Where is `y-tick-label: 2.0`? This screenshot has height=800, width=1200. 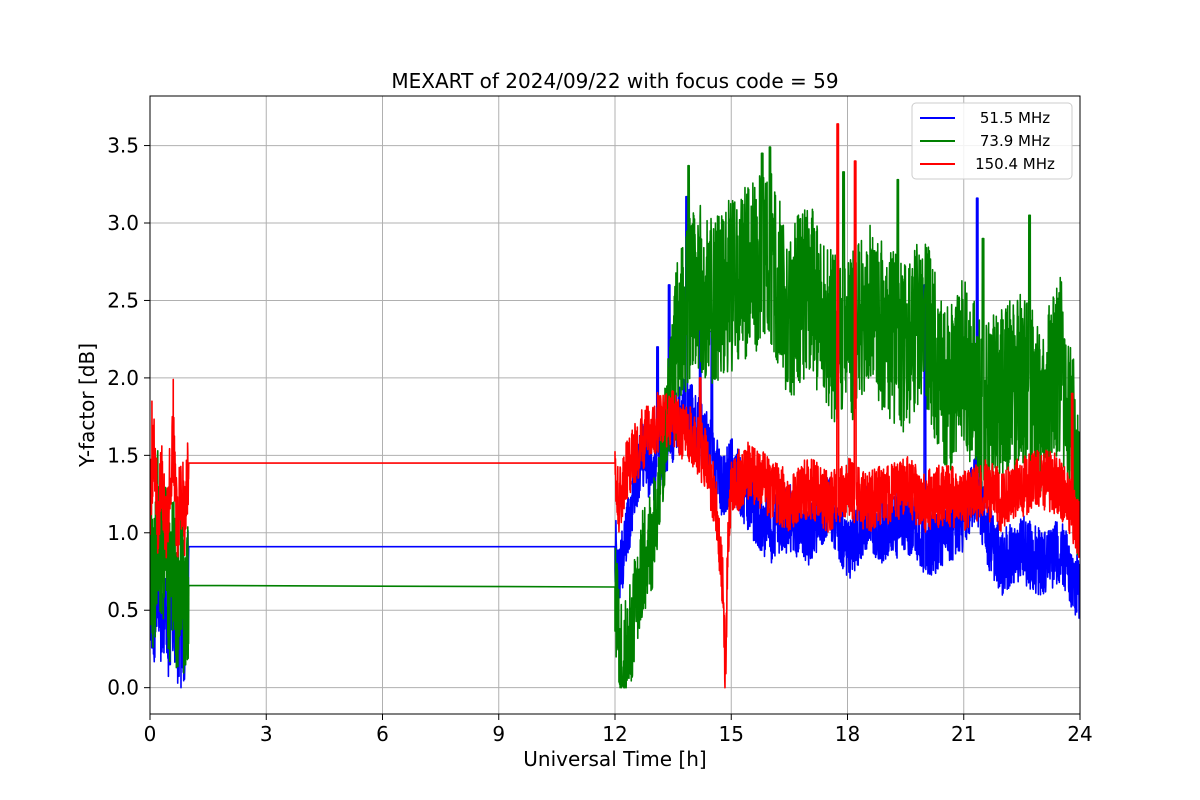 y-tick-label: 2.0 is located at coordinates (123, 378).